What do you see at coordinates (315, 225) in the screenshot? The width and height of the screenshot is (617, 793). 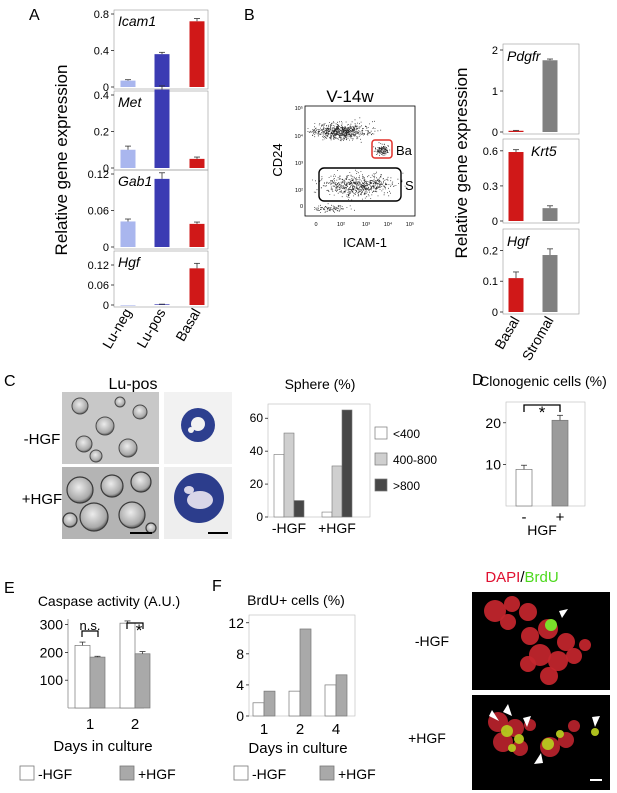 I see `facs-x-tick-label: 0` at bounding box center [315, 225].